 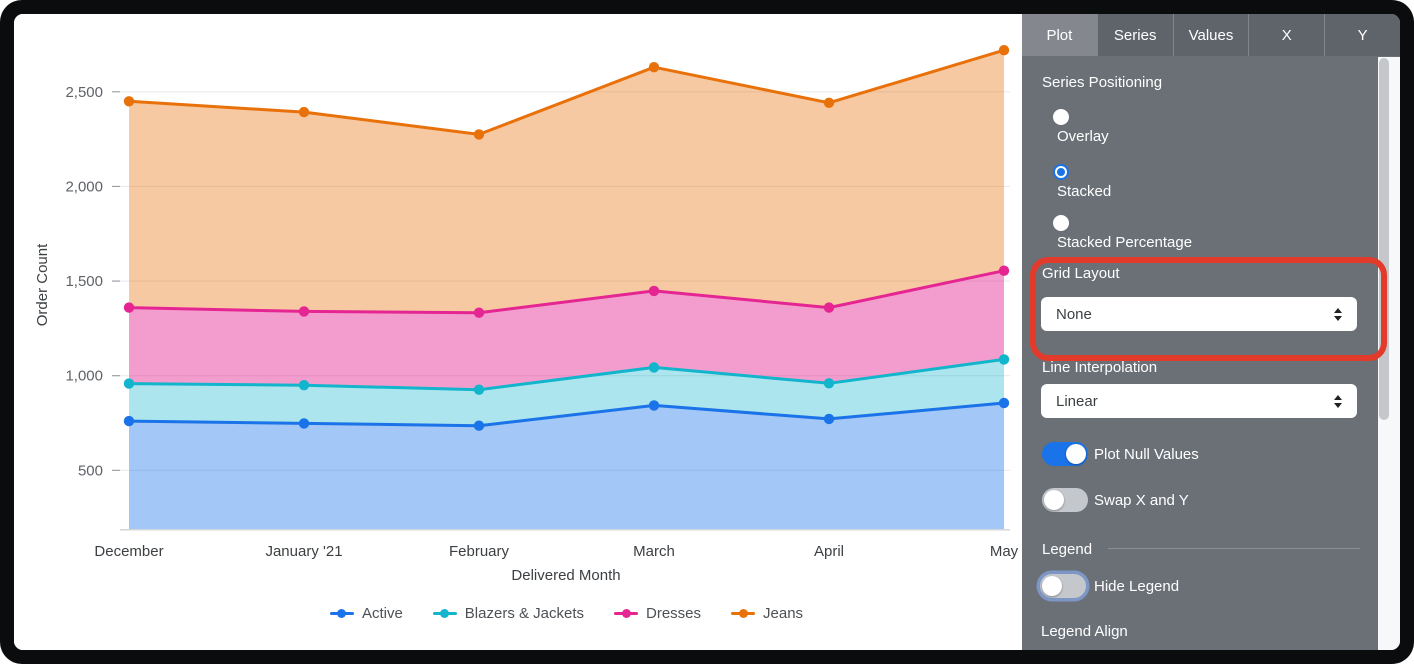 What do you see at coordinates (654, 551) in the screenshot?
I see `x-tick-label: March` at bounding box center [654, 551].